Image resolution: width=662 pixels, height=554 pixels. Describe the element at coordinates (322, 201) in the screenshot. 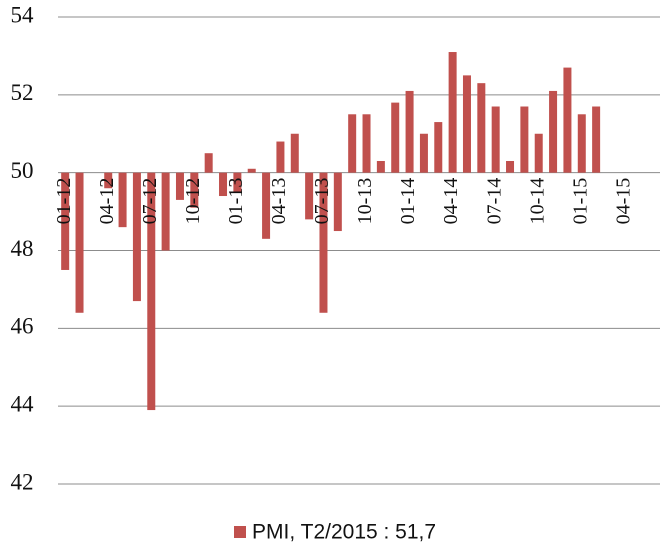

I see `x-tick-label: 07-13` at that location.